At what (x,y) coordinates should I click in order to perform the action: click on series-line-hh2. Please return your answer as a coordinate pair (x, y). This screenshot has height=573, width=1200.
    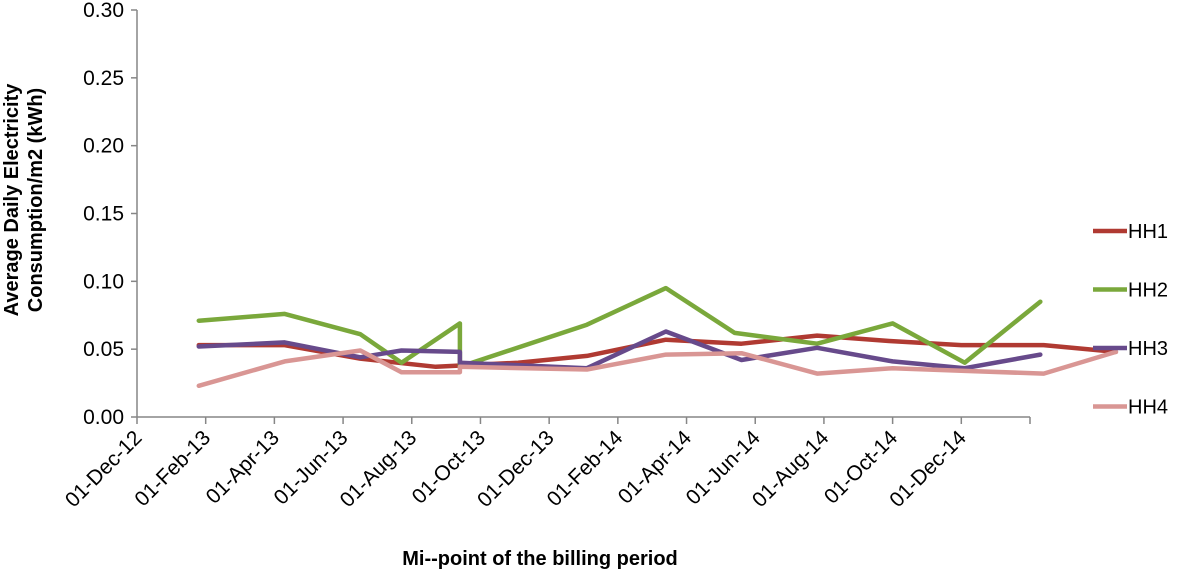
    Looking at the image, I should click on (619, 327).